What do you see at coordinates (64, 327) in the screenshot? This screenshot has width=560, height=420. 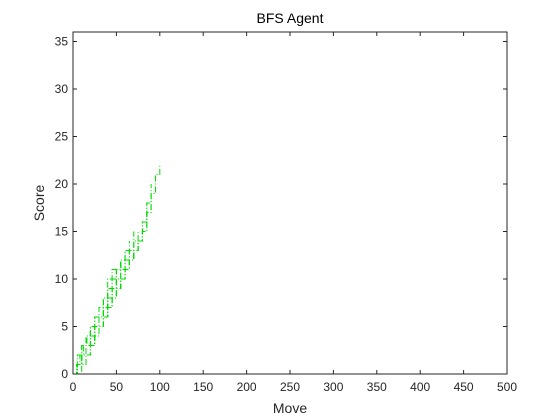 I see `y-tick-label: 5` at bounding box center [64, 327].